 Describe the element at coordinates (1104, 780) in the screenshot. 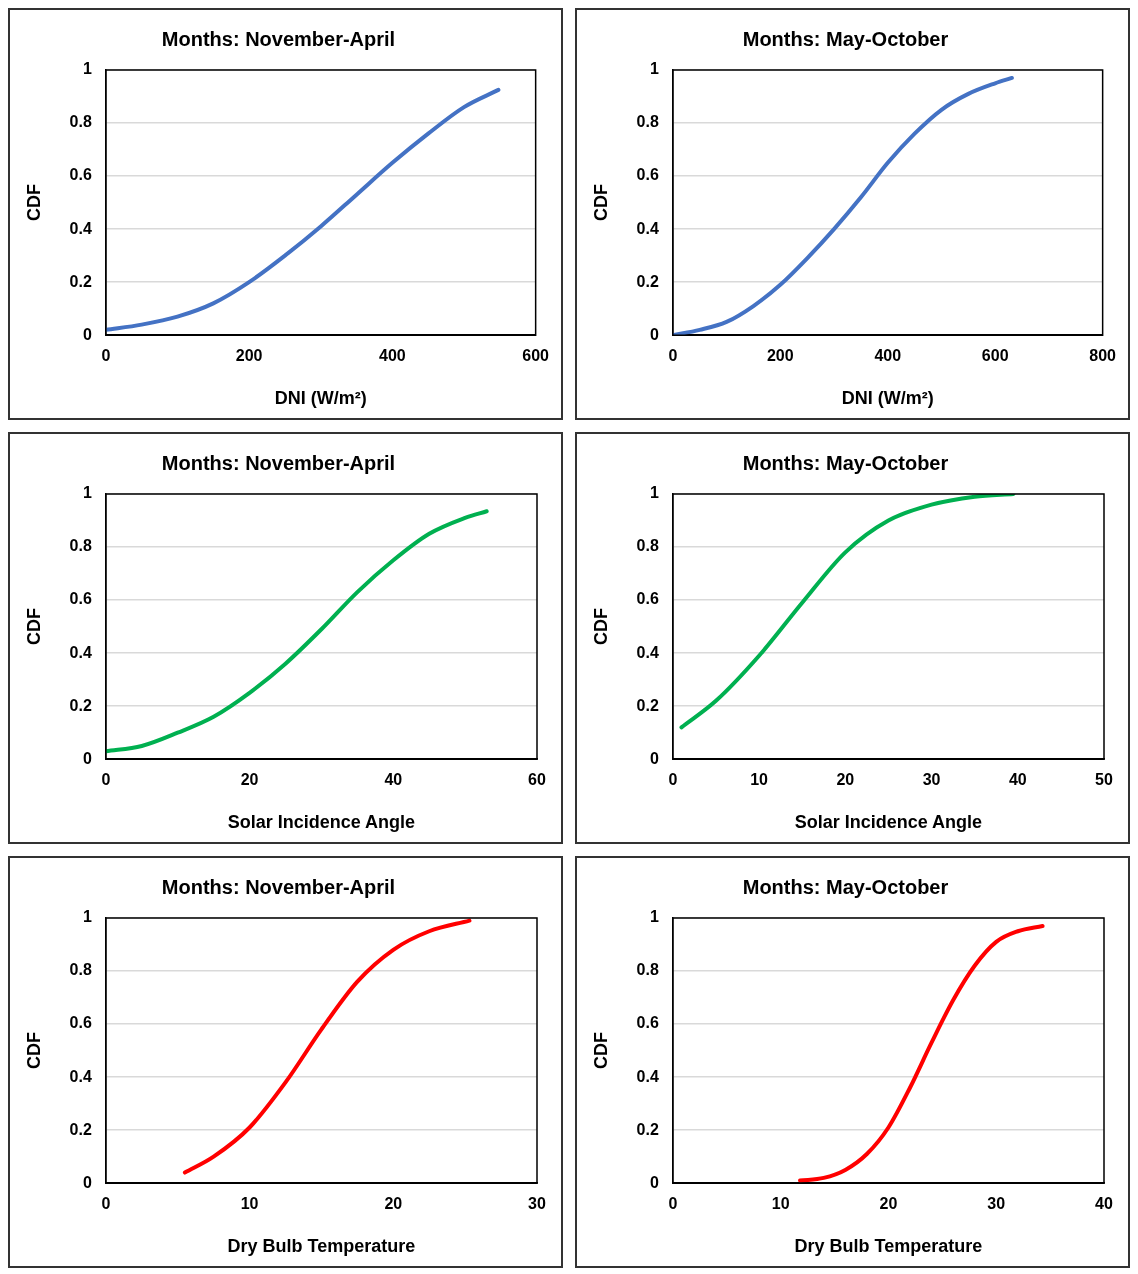

I see `x-tick-label: 50` at that location.